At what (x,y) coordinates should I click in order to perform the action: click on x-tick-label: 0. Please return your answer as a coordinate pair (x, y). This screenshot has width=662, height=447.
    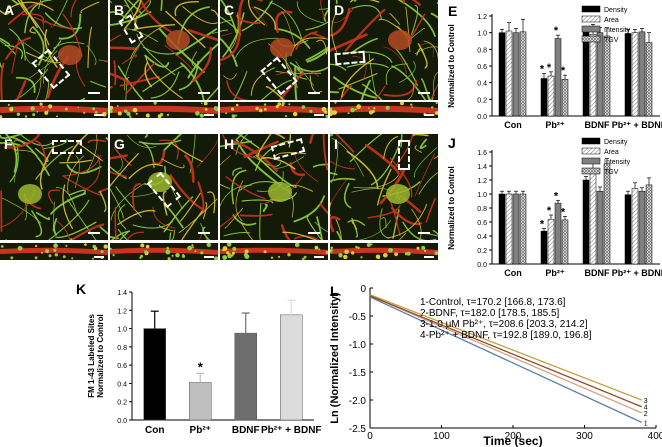
    Looking at the image, I should click on (370, 436).